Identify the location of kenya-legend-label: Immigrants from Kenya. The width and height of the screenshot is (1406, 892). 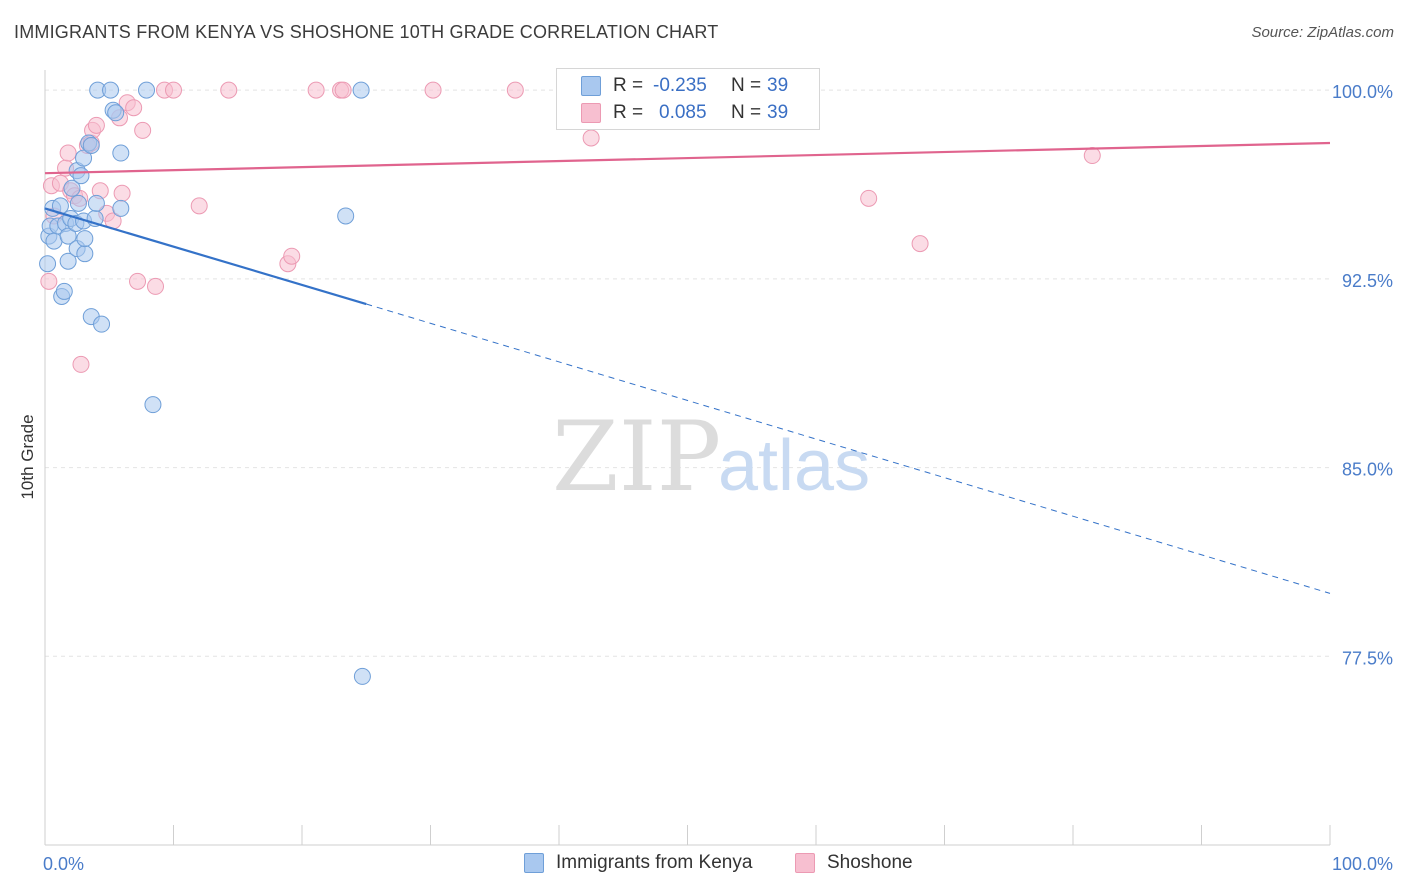
(654, 862).